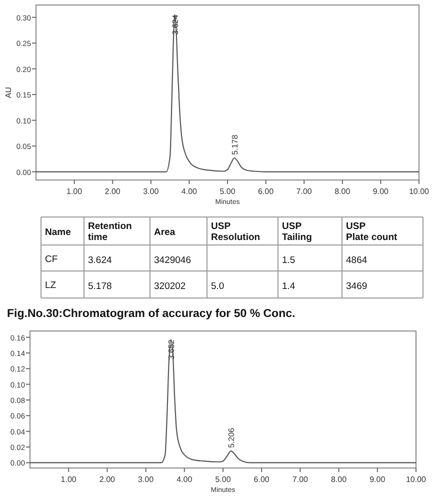  Describe the element at coordinates (357, 260) in the screenshot. I see `text: 4864` at that location.